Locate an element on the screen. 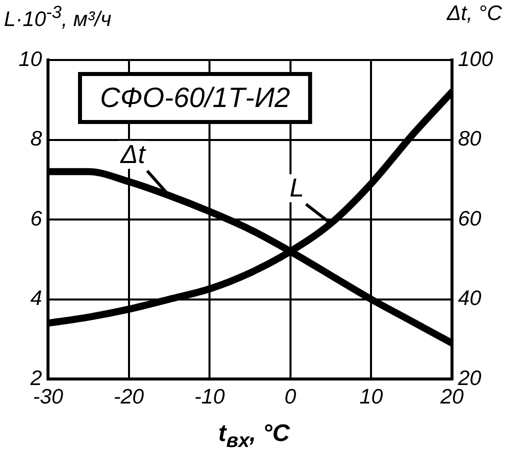 The image size is (508, 465). y-tick-label: 4 is located at coordinates (36, 298).